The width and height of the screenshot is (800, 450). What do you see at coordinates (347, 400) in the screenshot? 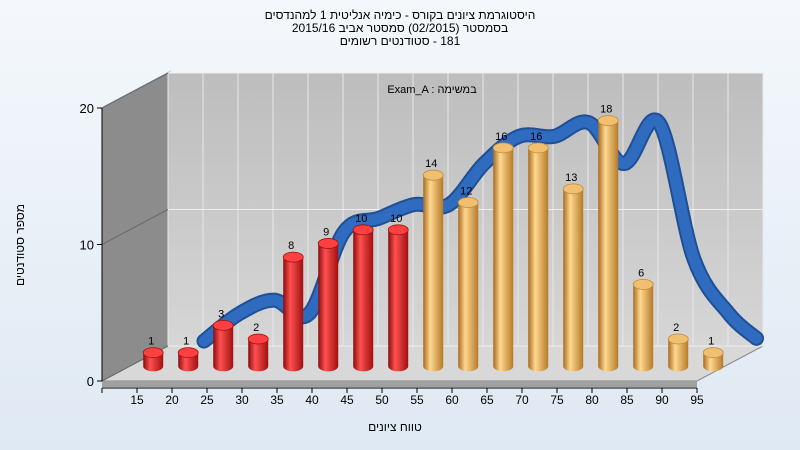
I see `x-tick-label: 45` at bounding box center [347, 400].